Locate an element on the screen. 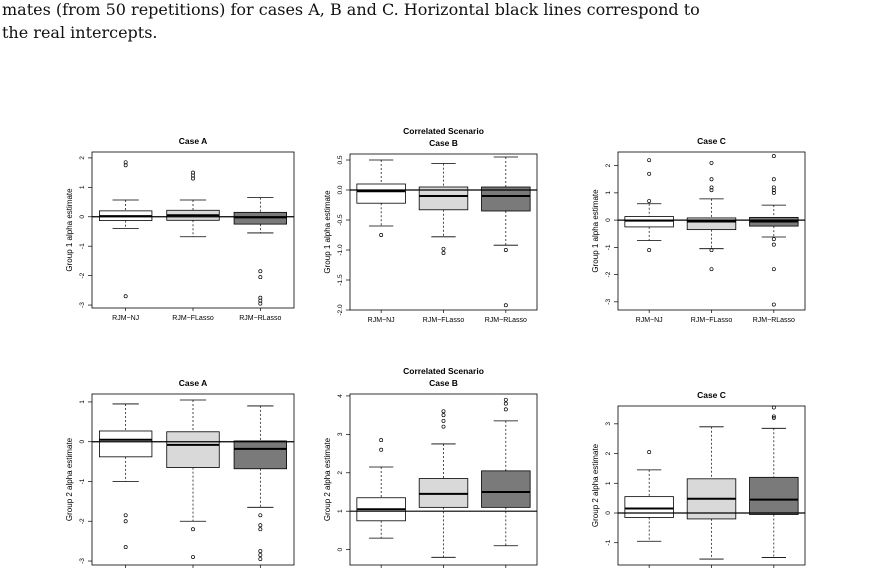  caption-line-2: the real intercepts. is located at coordinates (80, 32).